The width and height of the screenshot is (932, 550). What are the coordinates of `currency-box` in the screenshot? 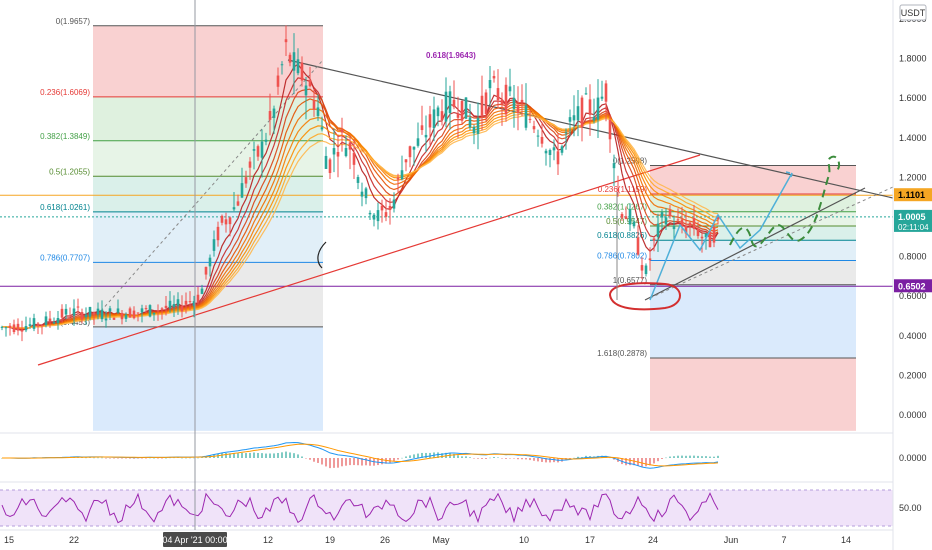 It's located at (913, 12).